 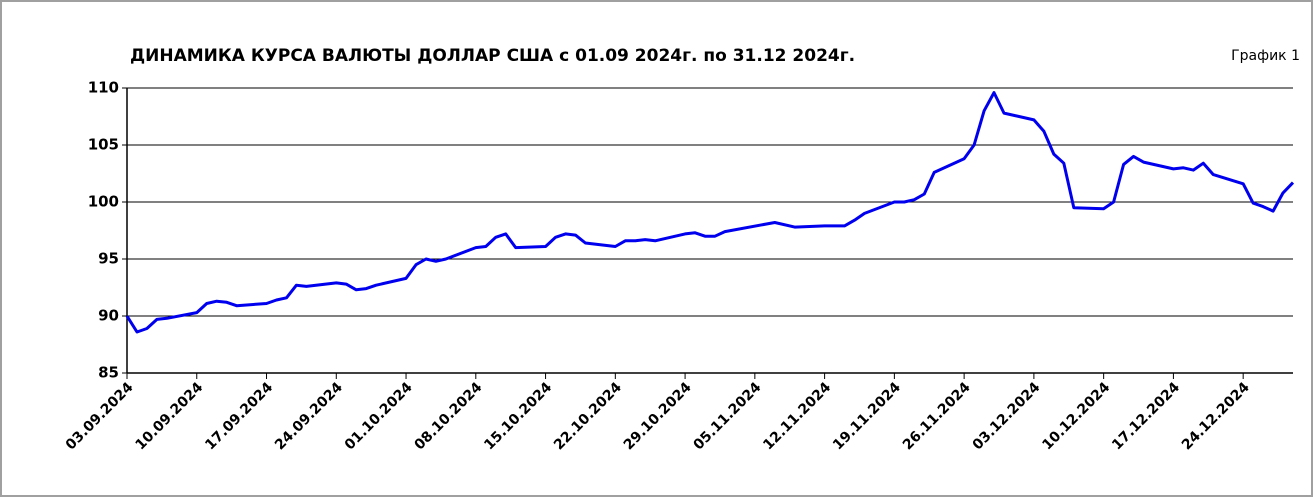 I want to click on annotation: График 1, so click(x=1265, y=56).